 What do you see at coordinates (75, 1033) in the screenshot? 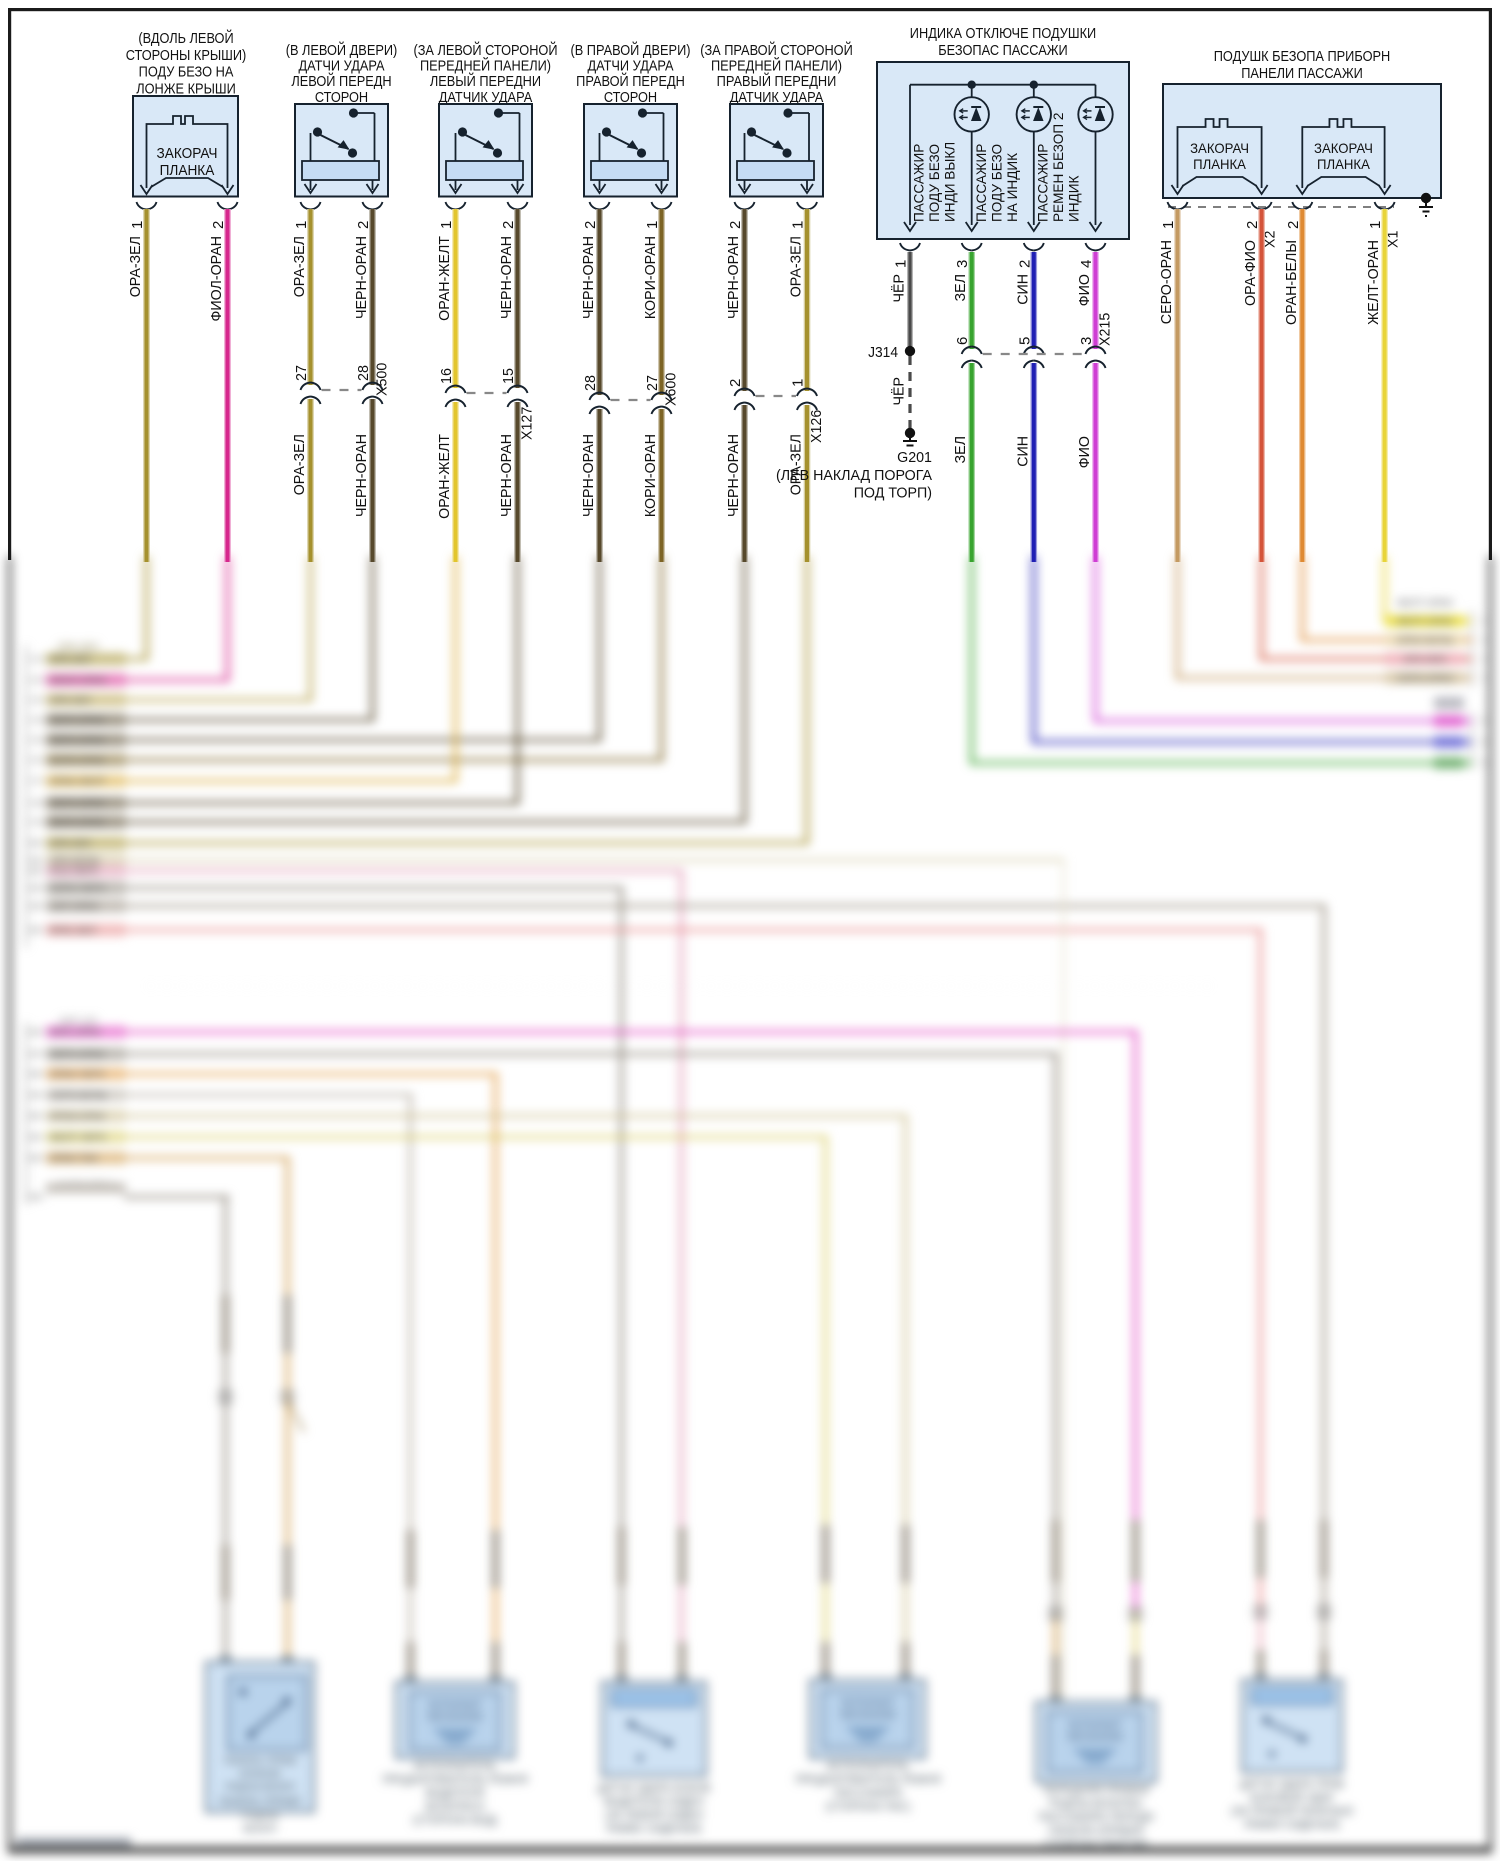
I see `svg-text: ФИО-ОРАН` at bounding box center [75, 1033].